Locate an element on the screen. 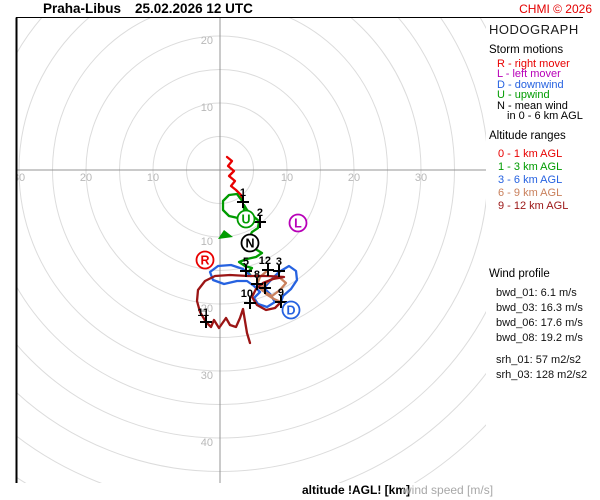 This screenshot has width=600, height=500. altitude-mark-1: 1 is located at coordinates (243, 197).